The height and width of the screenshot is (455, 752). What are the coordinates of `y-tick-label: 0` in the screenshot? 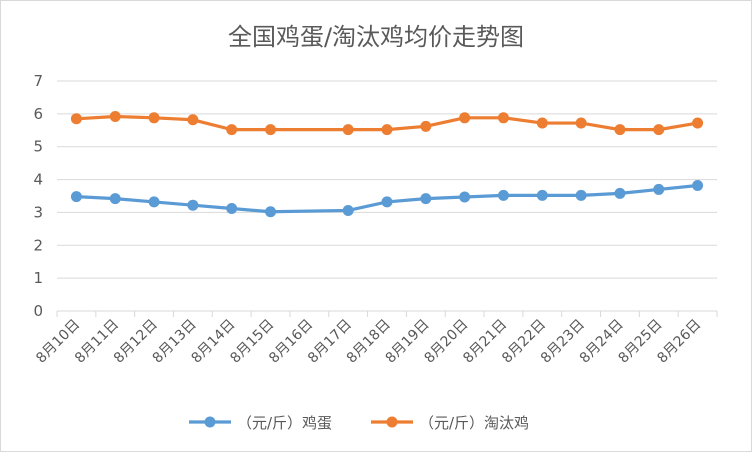 It's located at (38, 311).